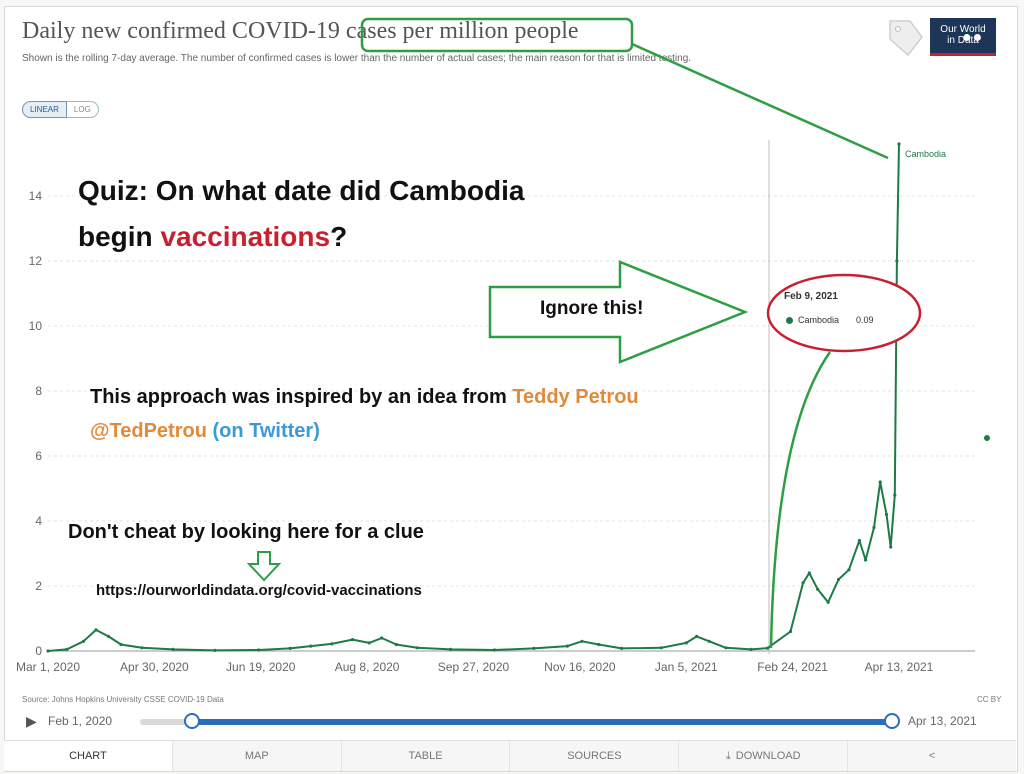  What do you see at coordinates (425, 756) in the screenshot?
I see `tab-table: TABLE` at bounding box center [425, 756].